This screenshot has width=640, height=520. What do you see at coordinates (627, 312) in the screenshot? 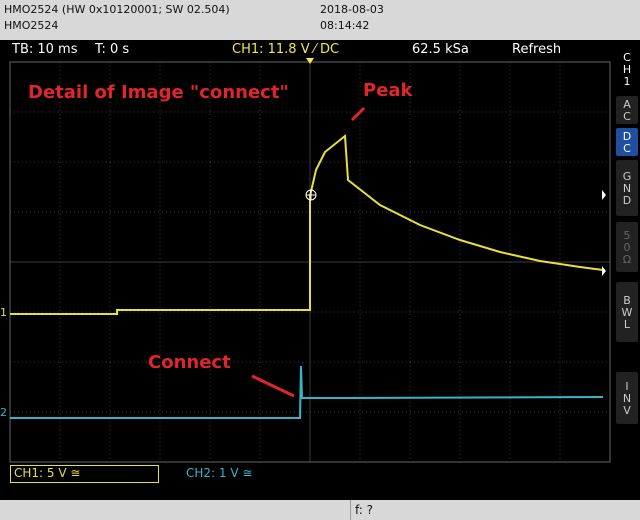
I see `menu-button: BWL` at bounding box center [627, 312].